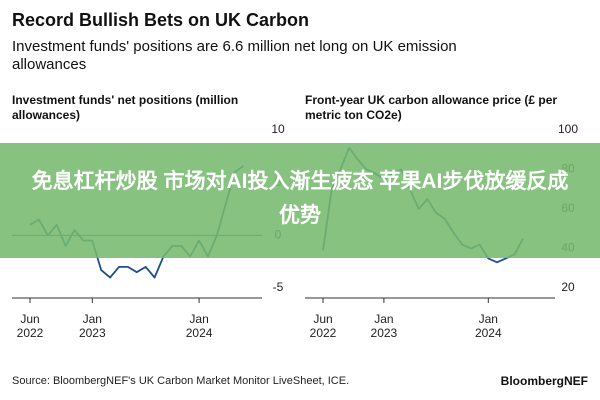  What do you see at coordinates (568, 287) in the screenshot?
I see `y-tick-label: 20` at bounding box center [568, 287].